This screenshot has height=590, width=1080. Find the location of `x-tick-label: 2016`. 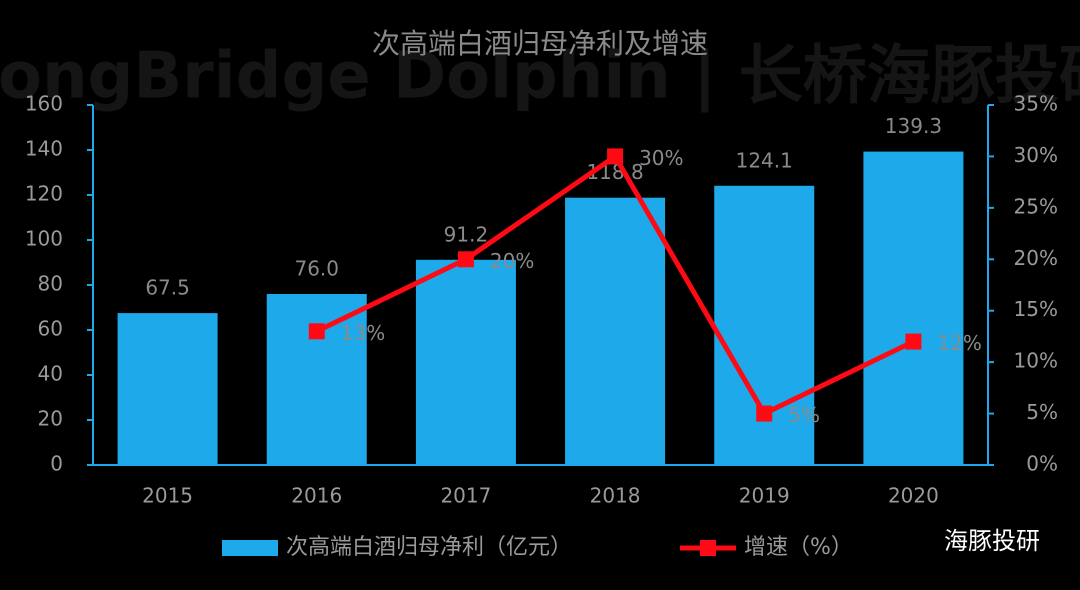

x-tick-label: 2016 is located at coordinates (316, 496).